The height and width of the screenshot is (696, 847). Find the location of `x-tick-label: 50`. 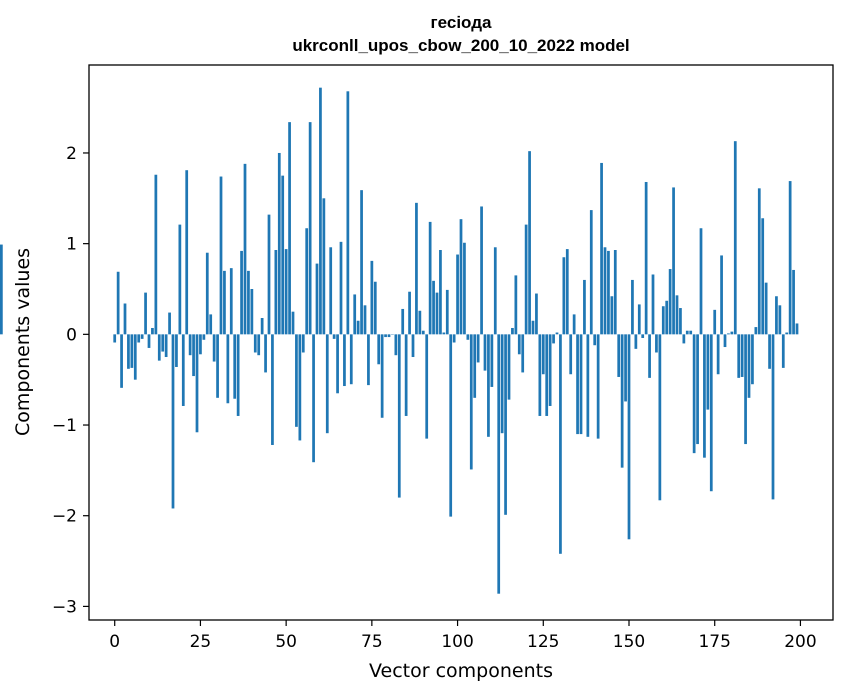

x-tick-label: 50 is located at coordinates (286, 642).